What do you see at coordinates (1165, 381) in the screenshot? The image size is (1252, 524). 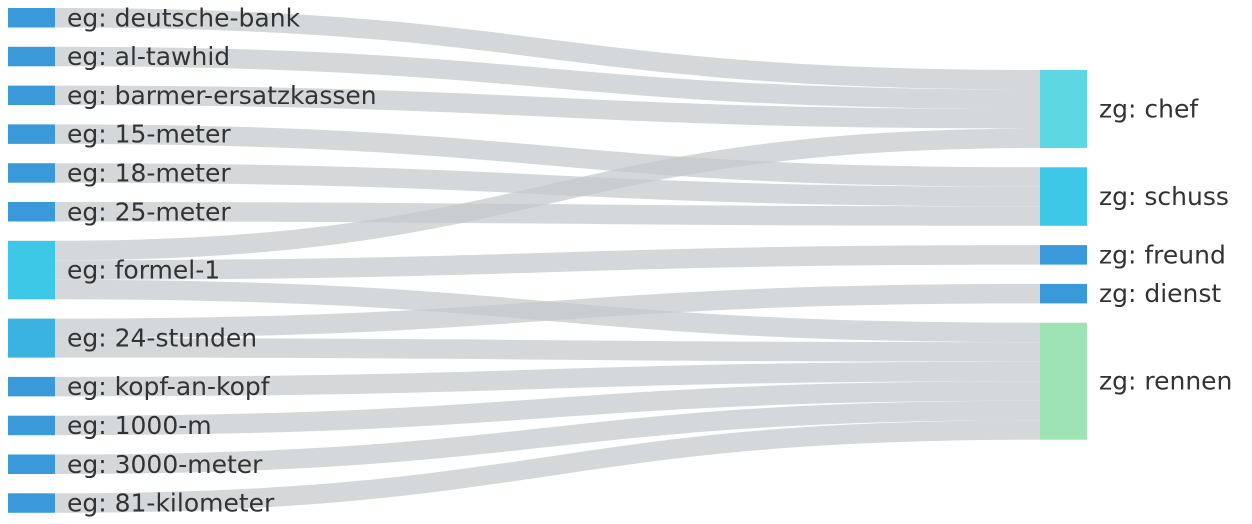 I see `target-label-rennen: zg: rennen` at bounding box center [1165, 381].